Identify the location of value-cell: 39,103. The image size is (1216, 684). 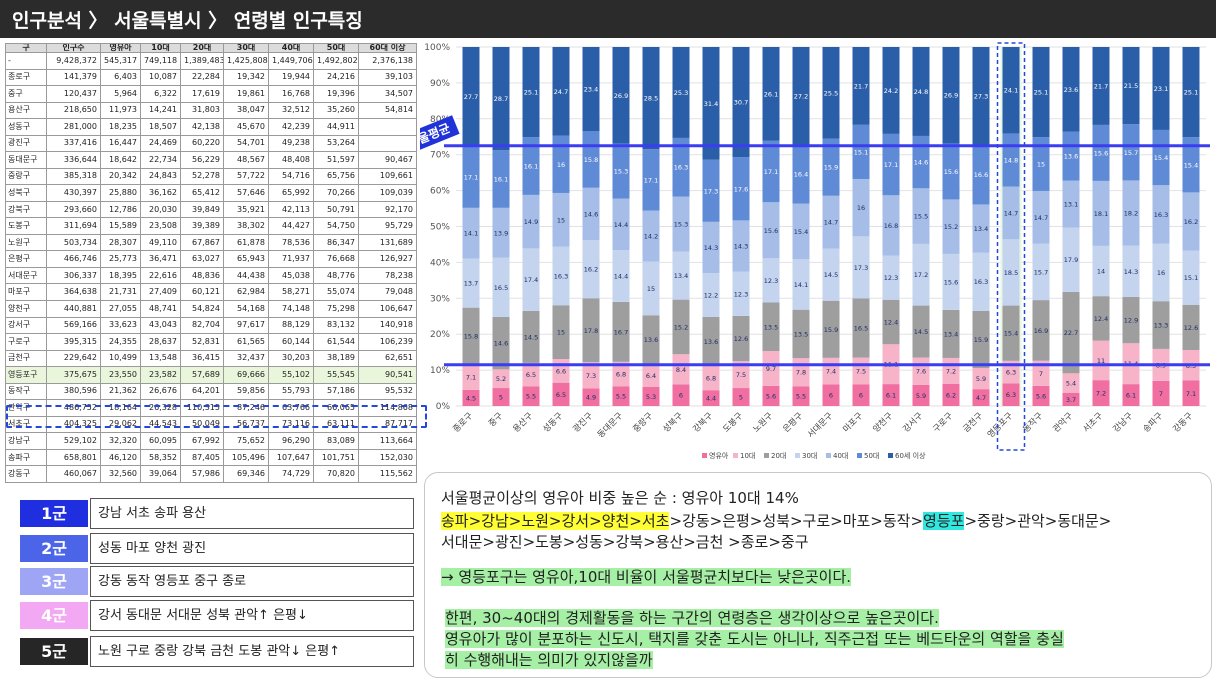
(387, 77).